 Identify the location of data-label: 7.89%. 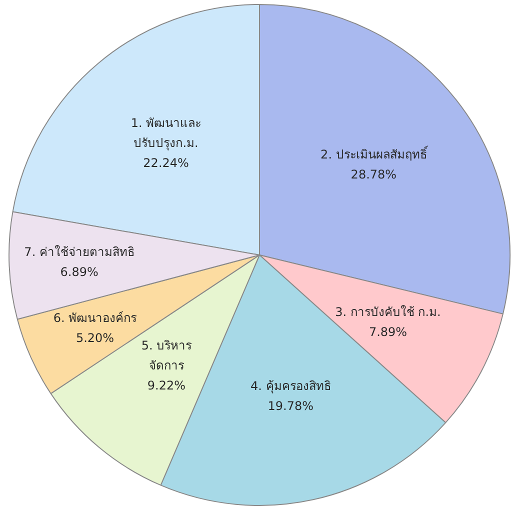
(388, 331).